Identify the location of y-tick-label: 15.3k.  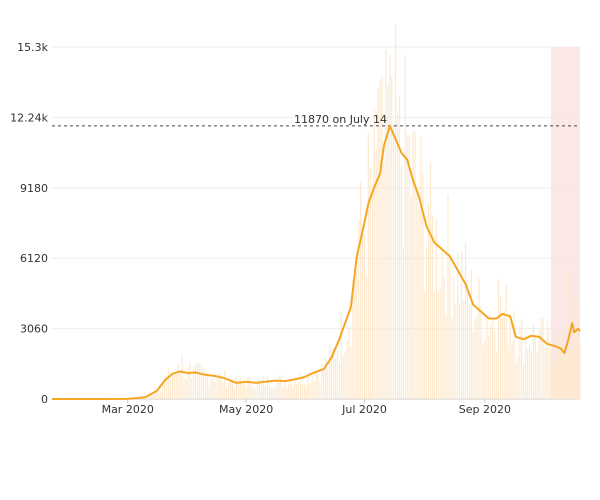
(32, 47).